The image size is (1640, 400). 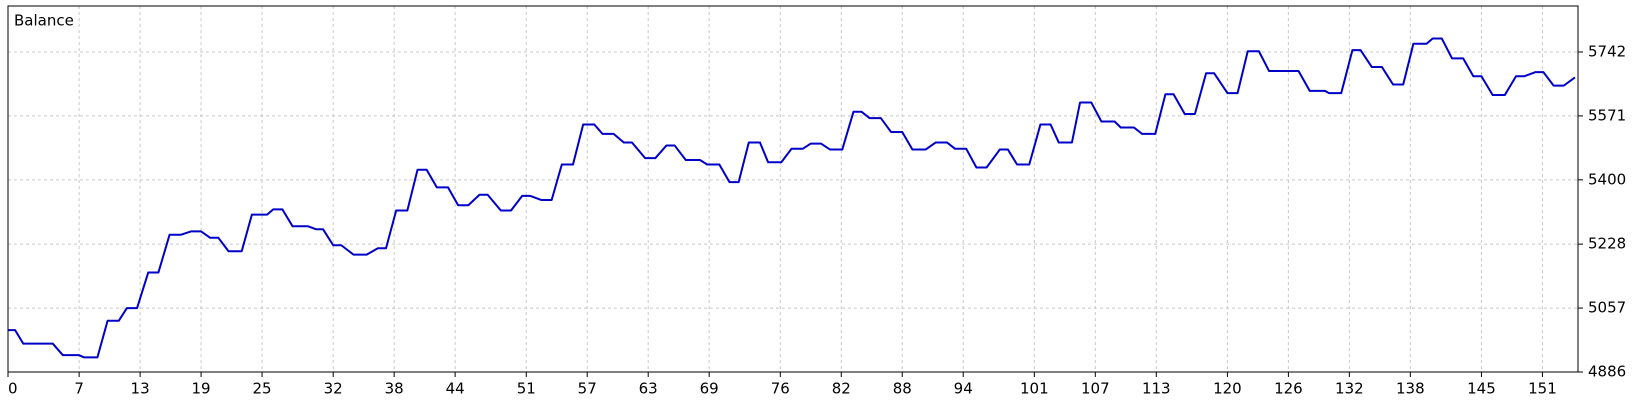 What do you see at coordinates (44, 21) in the screenshot?
I see `chart-title: Balance` at bounding box center [44, 21].